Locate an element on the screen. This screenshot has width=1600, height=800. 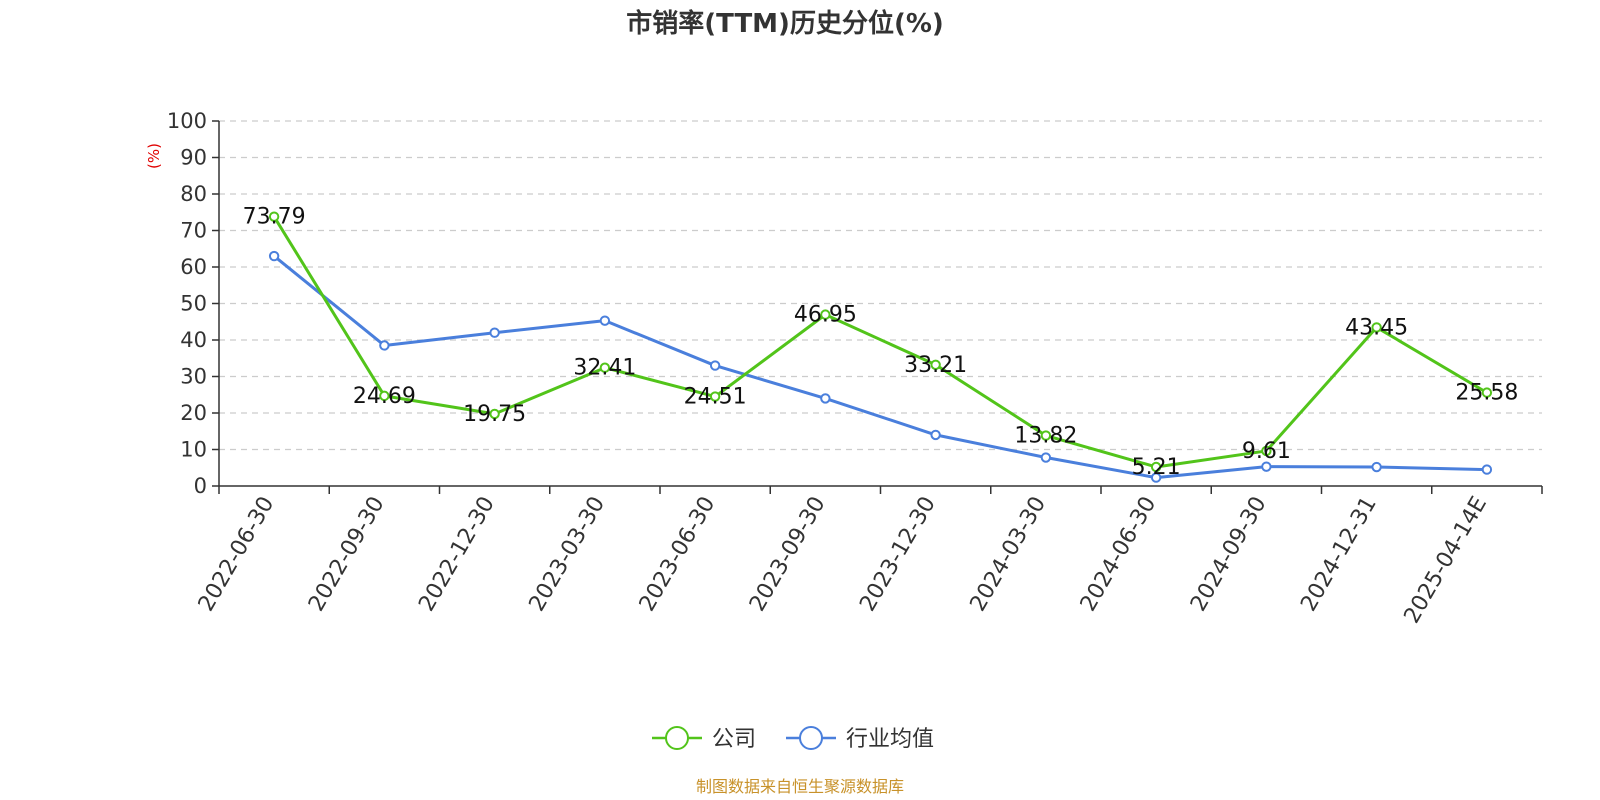
y-tick-label: 40 is located at coordinates (193, 340).